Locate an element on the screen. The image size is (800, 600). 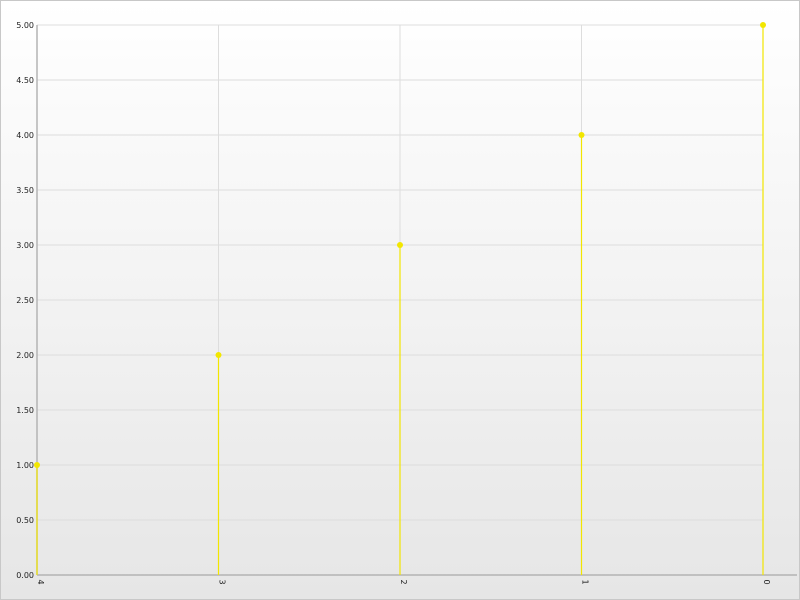
y-tick-label: 2.50 is located at coordinates (25, 300).